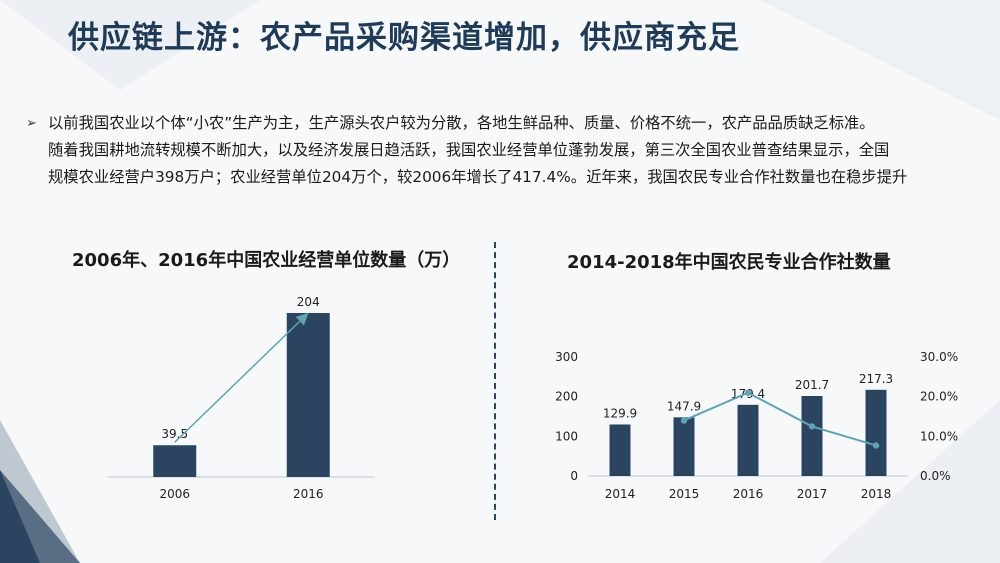 This screenshot has height=563, width=1000. What do you see at coordinates (939, 397) in the screenshot?
I see `chart2-y2-tick-label: 20.0%` at bounding box center [939, 397].